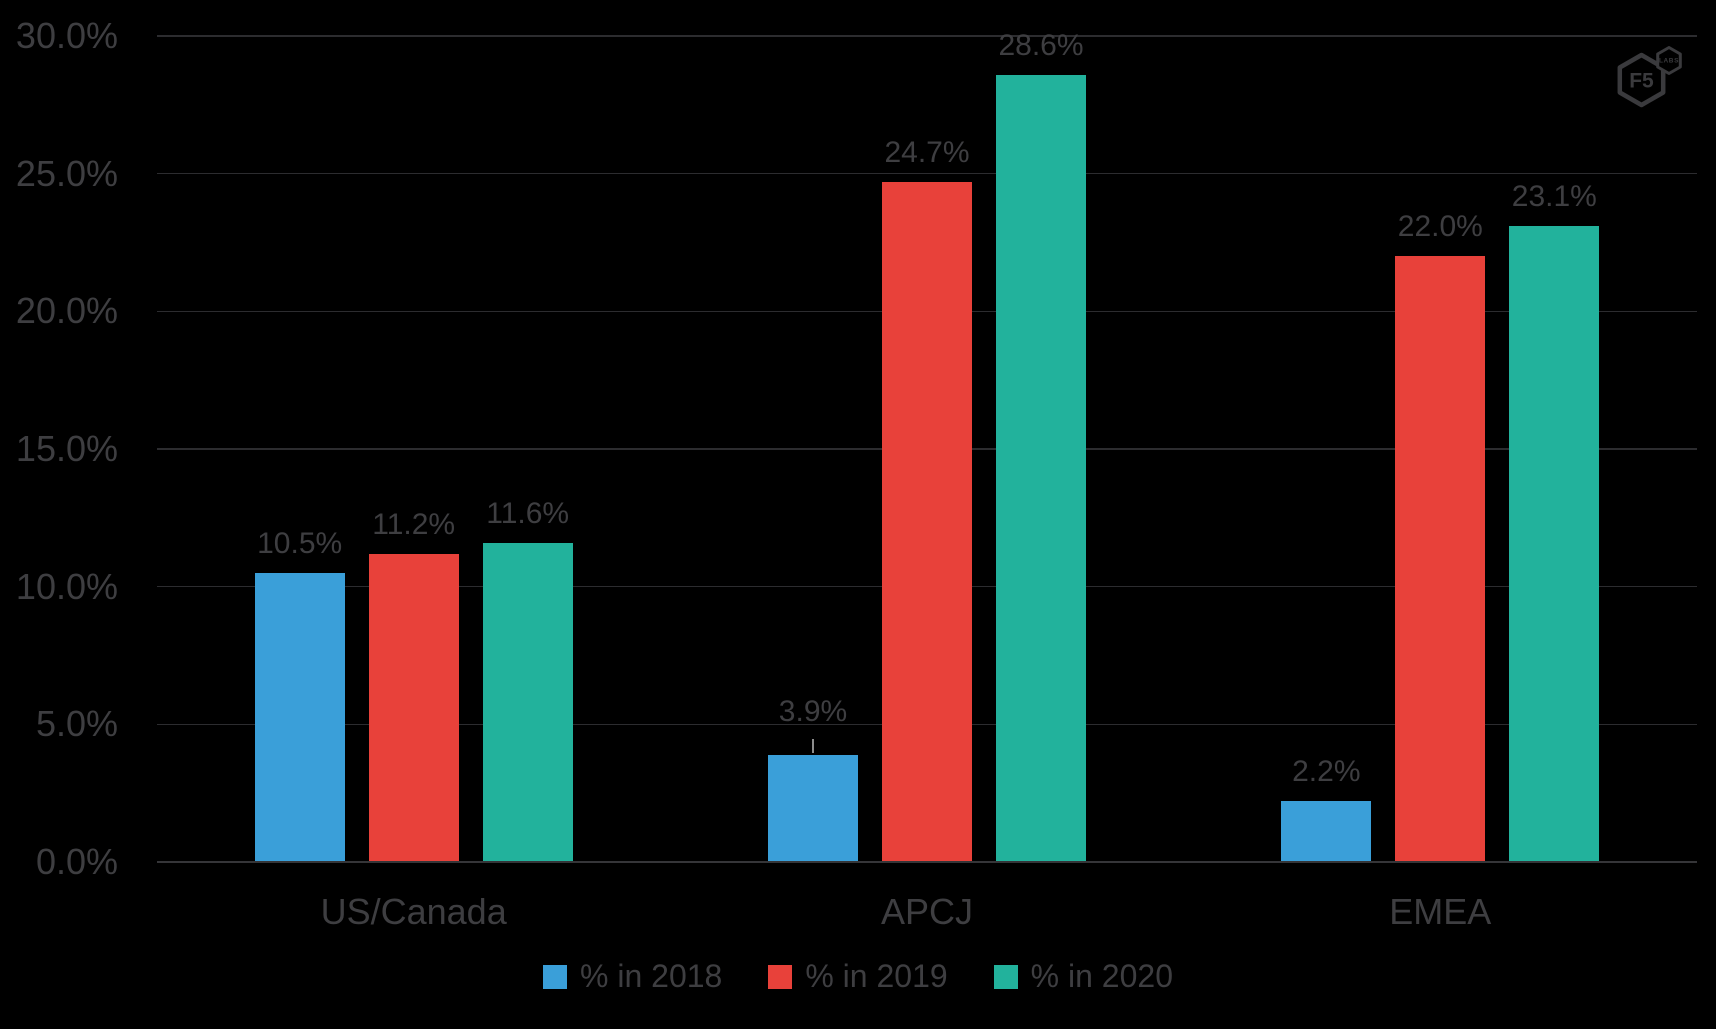 The width and height of the screenshot is (1716, 1029). Describe the element at coordinates (927, 862) in the screenshot. I see `x-axis-line` at that location.